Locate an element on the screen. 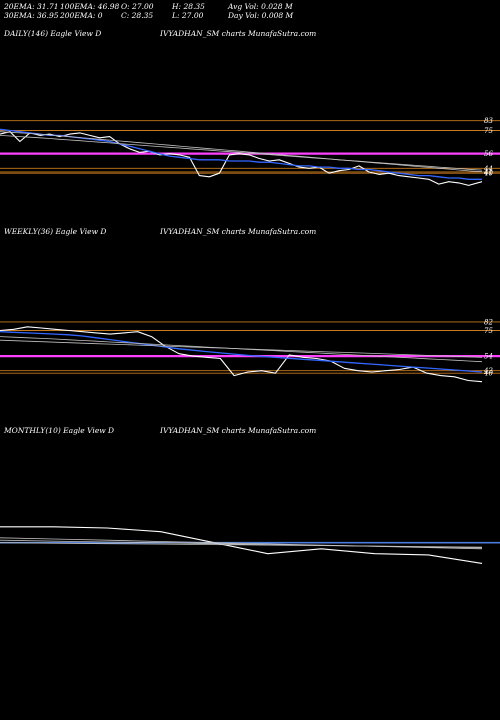  daily-price-label: 44 is located at coordinates (488, 169).